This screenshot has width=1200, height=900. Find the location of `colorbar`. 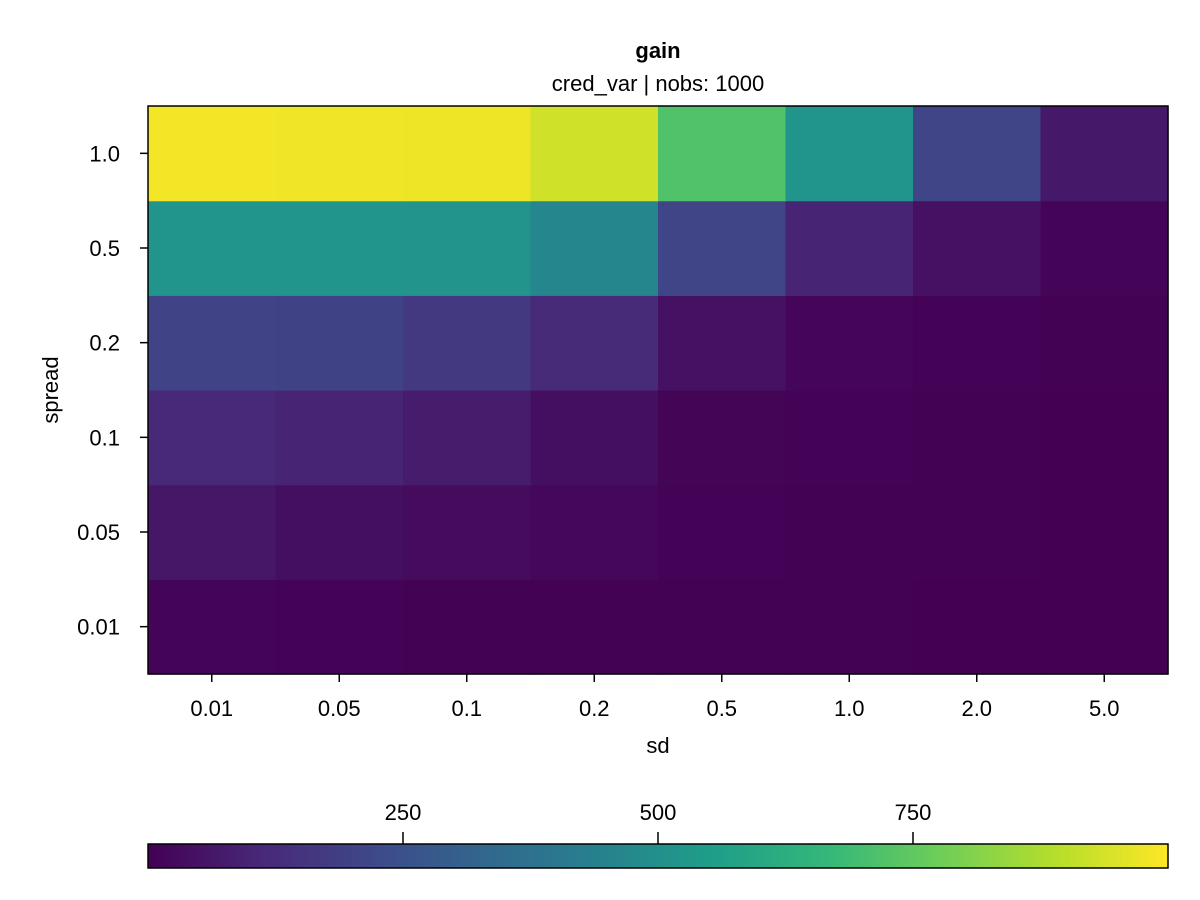

colorbar is located at coordinates (658, 856).